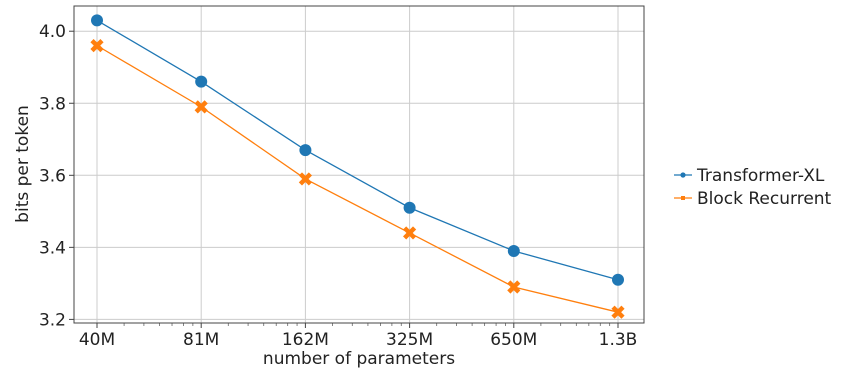  What do you see at coordinates (359, 359) in the screenshot?
I see `x-axis-label: number of parameters` at bounding box center [359, 359].